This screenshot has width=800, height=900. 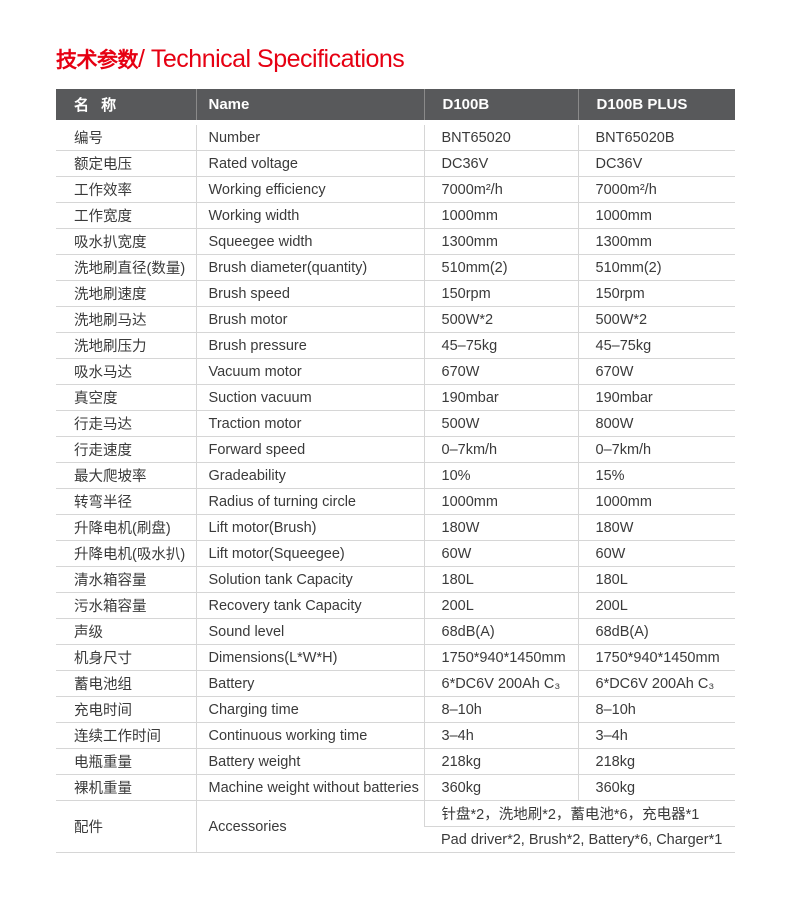 I want to click on spec-name-zh: 编号, so click(x=126, y=136).